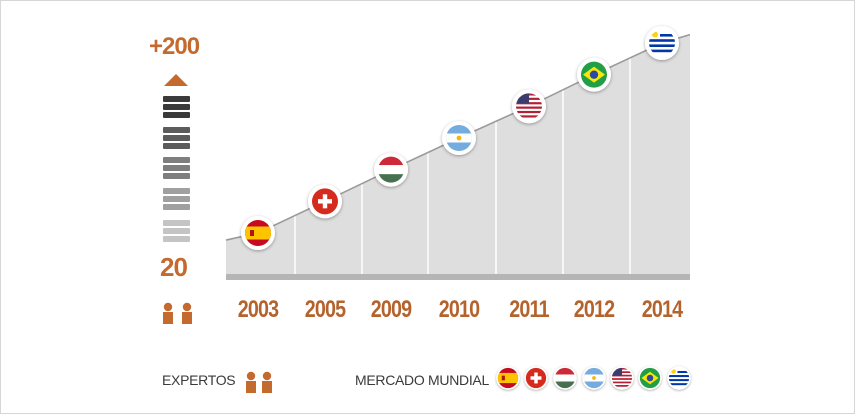 The height and width of the screenshot is (414, 855). I want to click on year-label-2003: 2003, so click(258, 309).